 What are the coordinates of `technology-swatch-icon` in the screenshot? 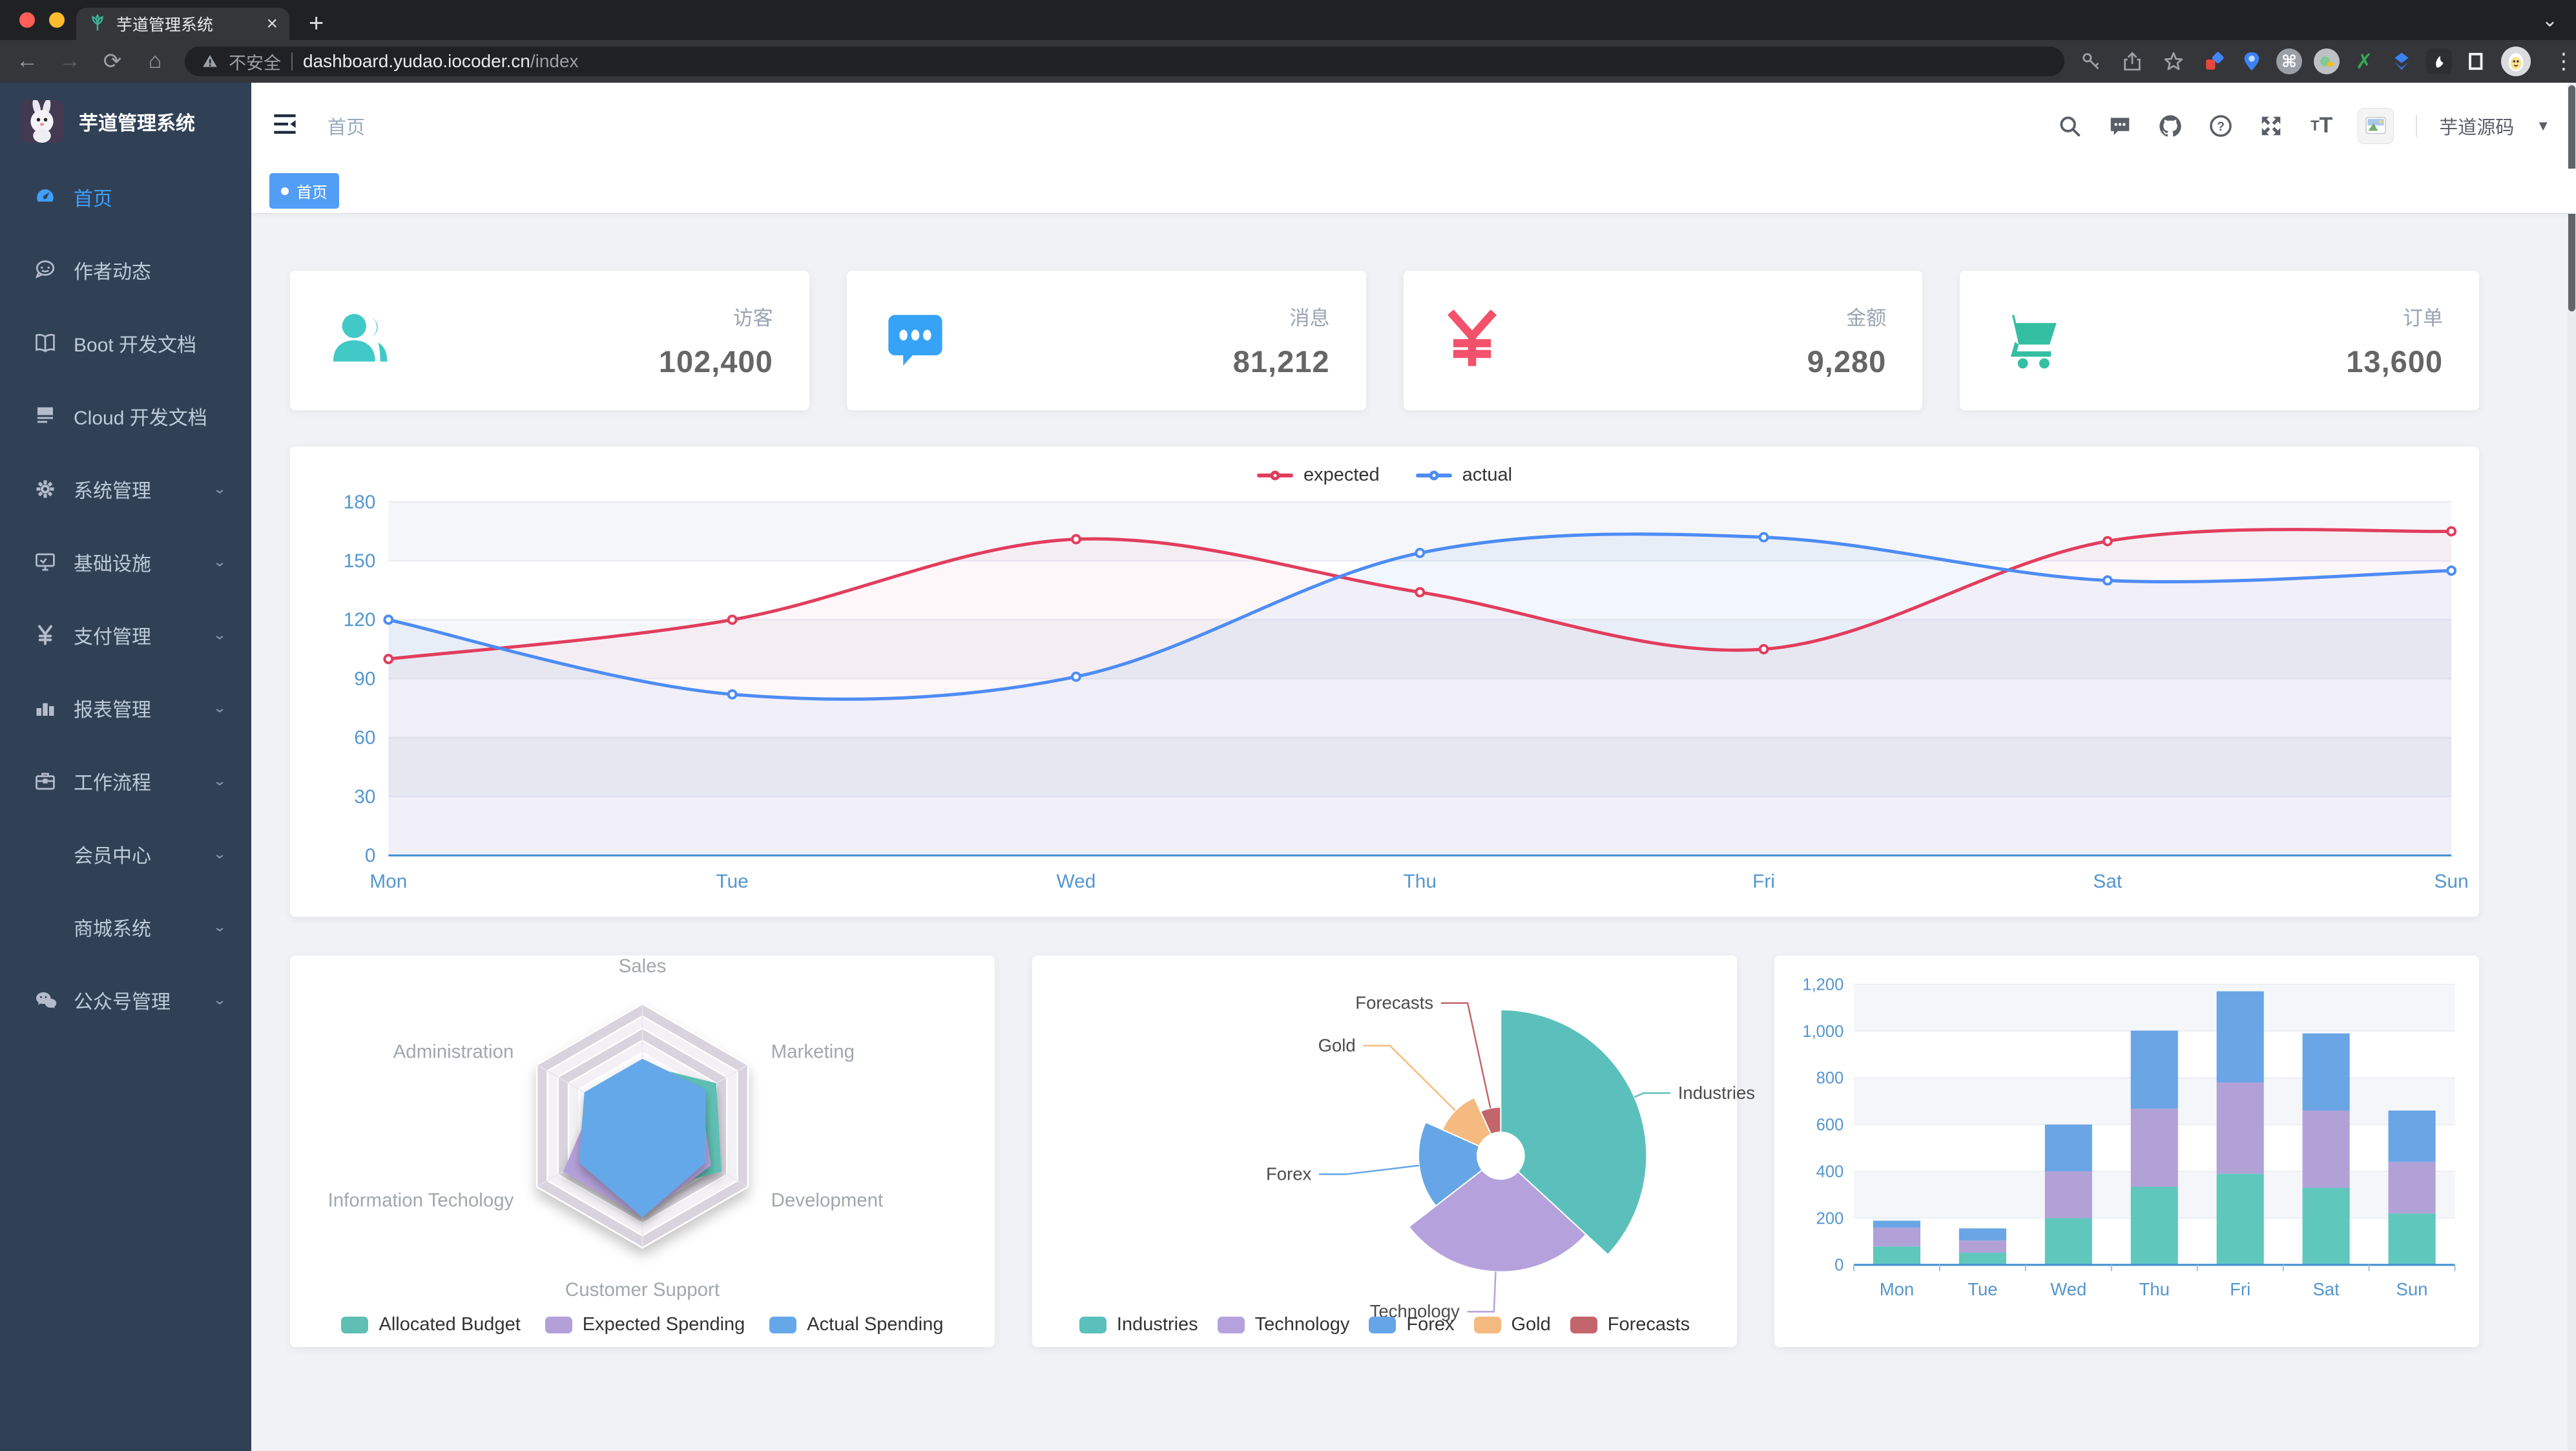 It's located at (1231, 1324).